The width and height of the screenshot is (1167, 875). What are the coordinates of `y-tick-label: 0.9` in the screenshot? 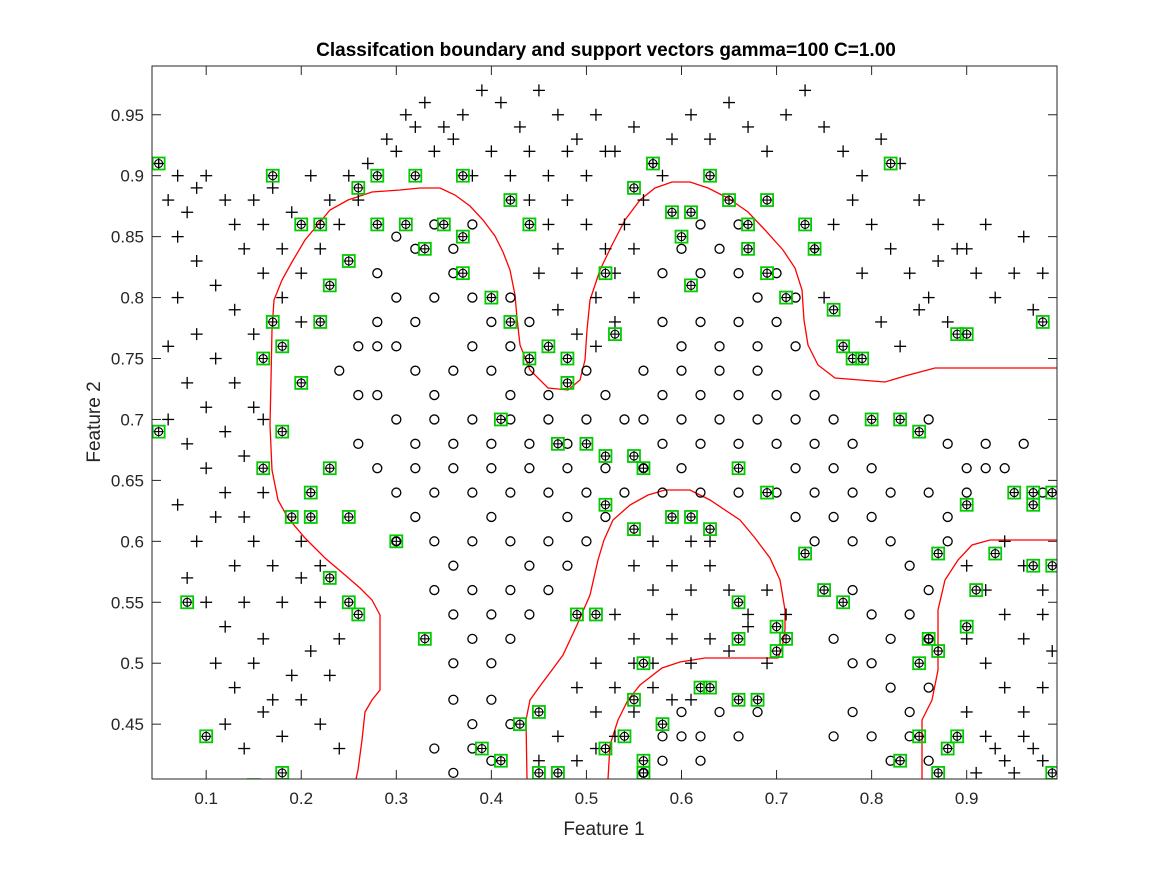 It's located at (132, 176).